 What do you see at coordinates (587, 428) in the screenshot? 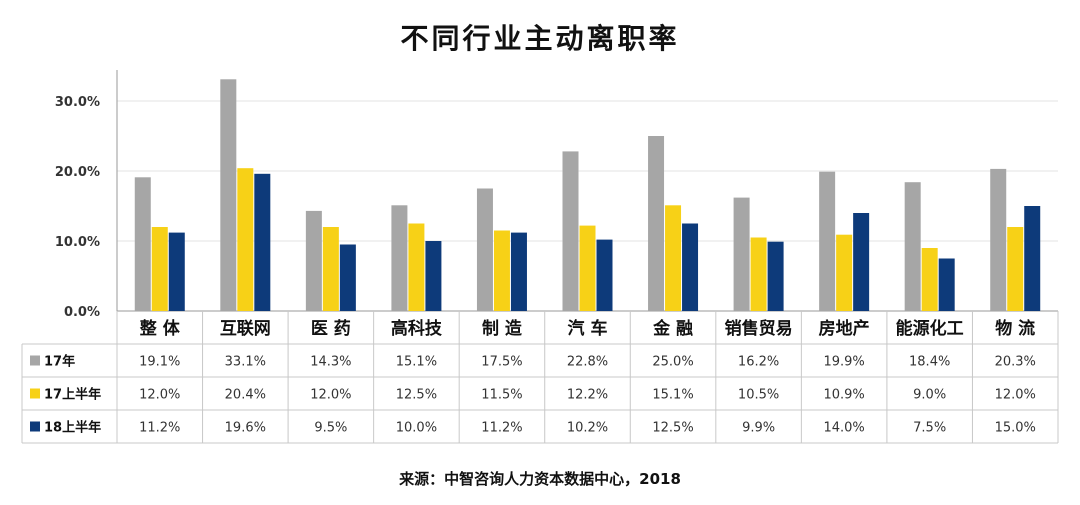
I see `data-label: 10.2%` at bounding box center [587, 428].